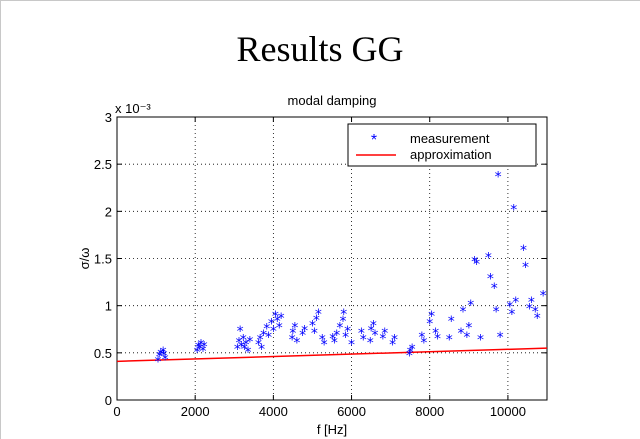  What do you see at coordinates (332, 100) in the screenshot?
I see `chart-title: modal damping` at bounding box center [332, 100].